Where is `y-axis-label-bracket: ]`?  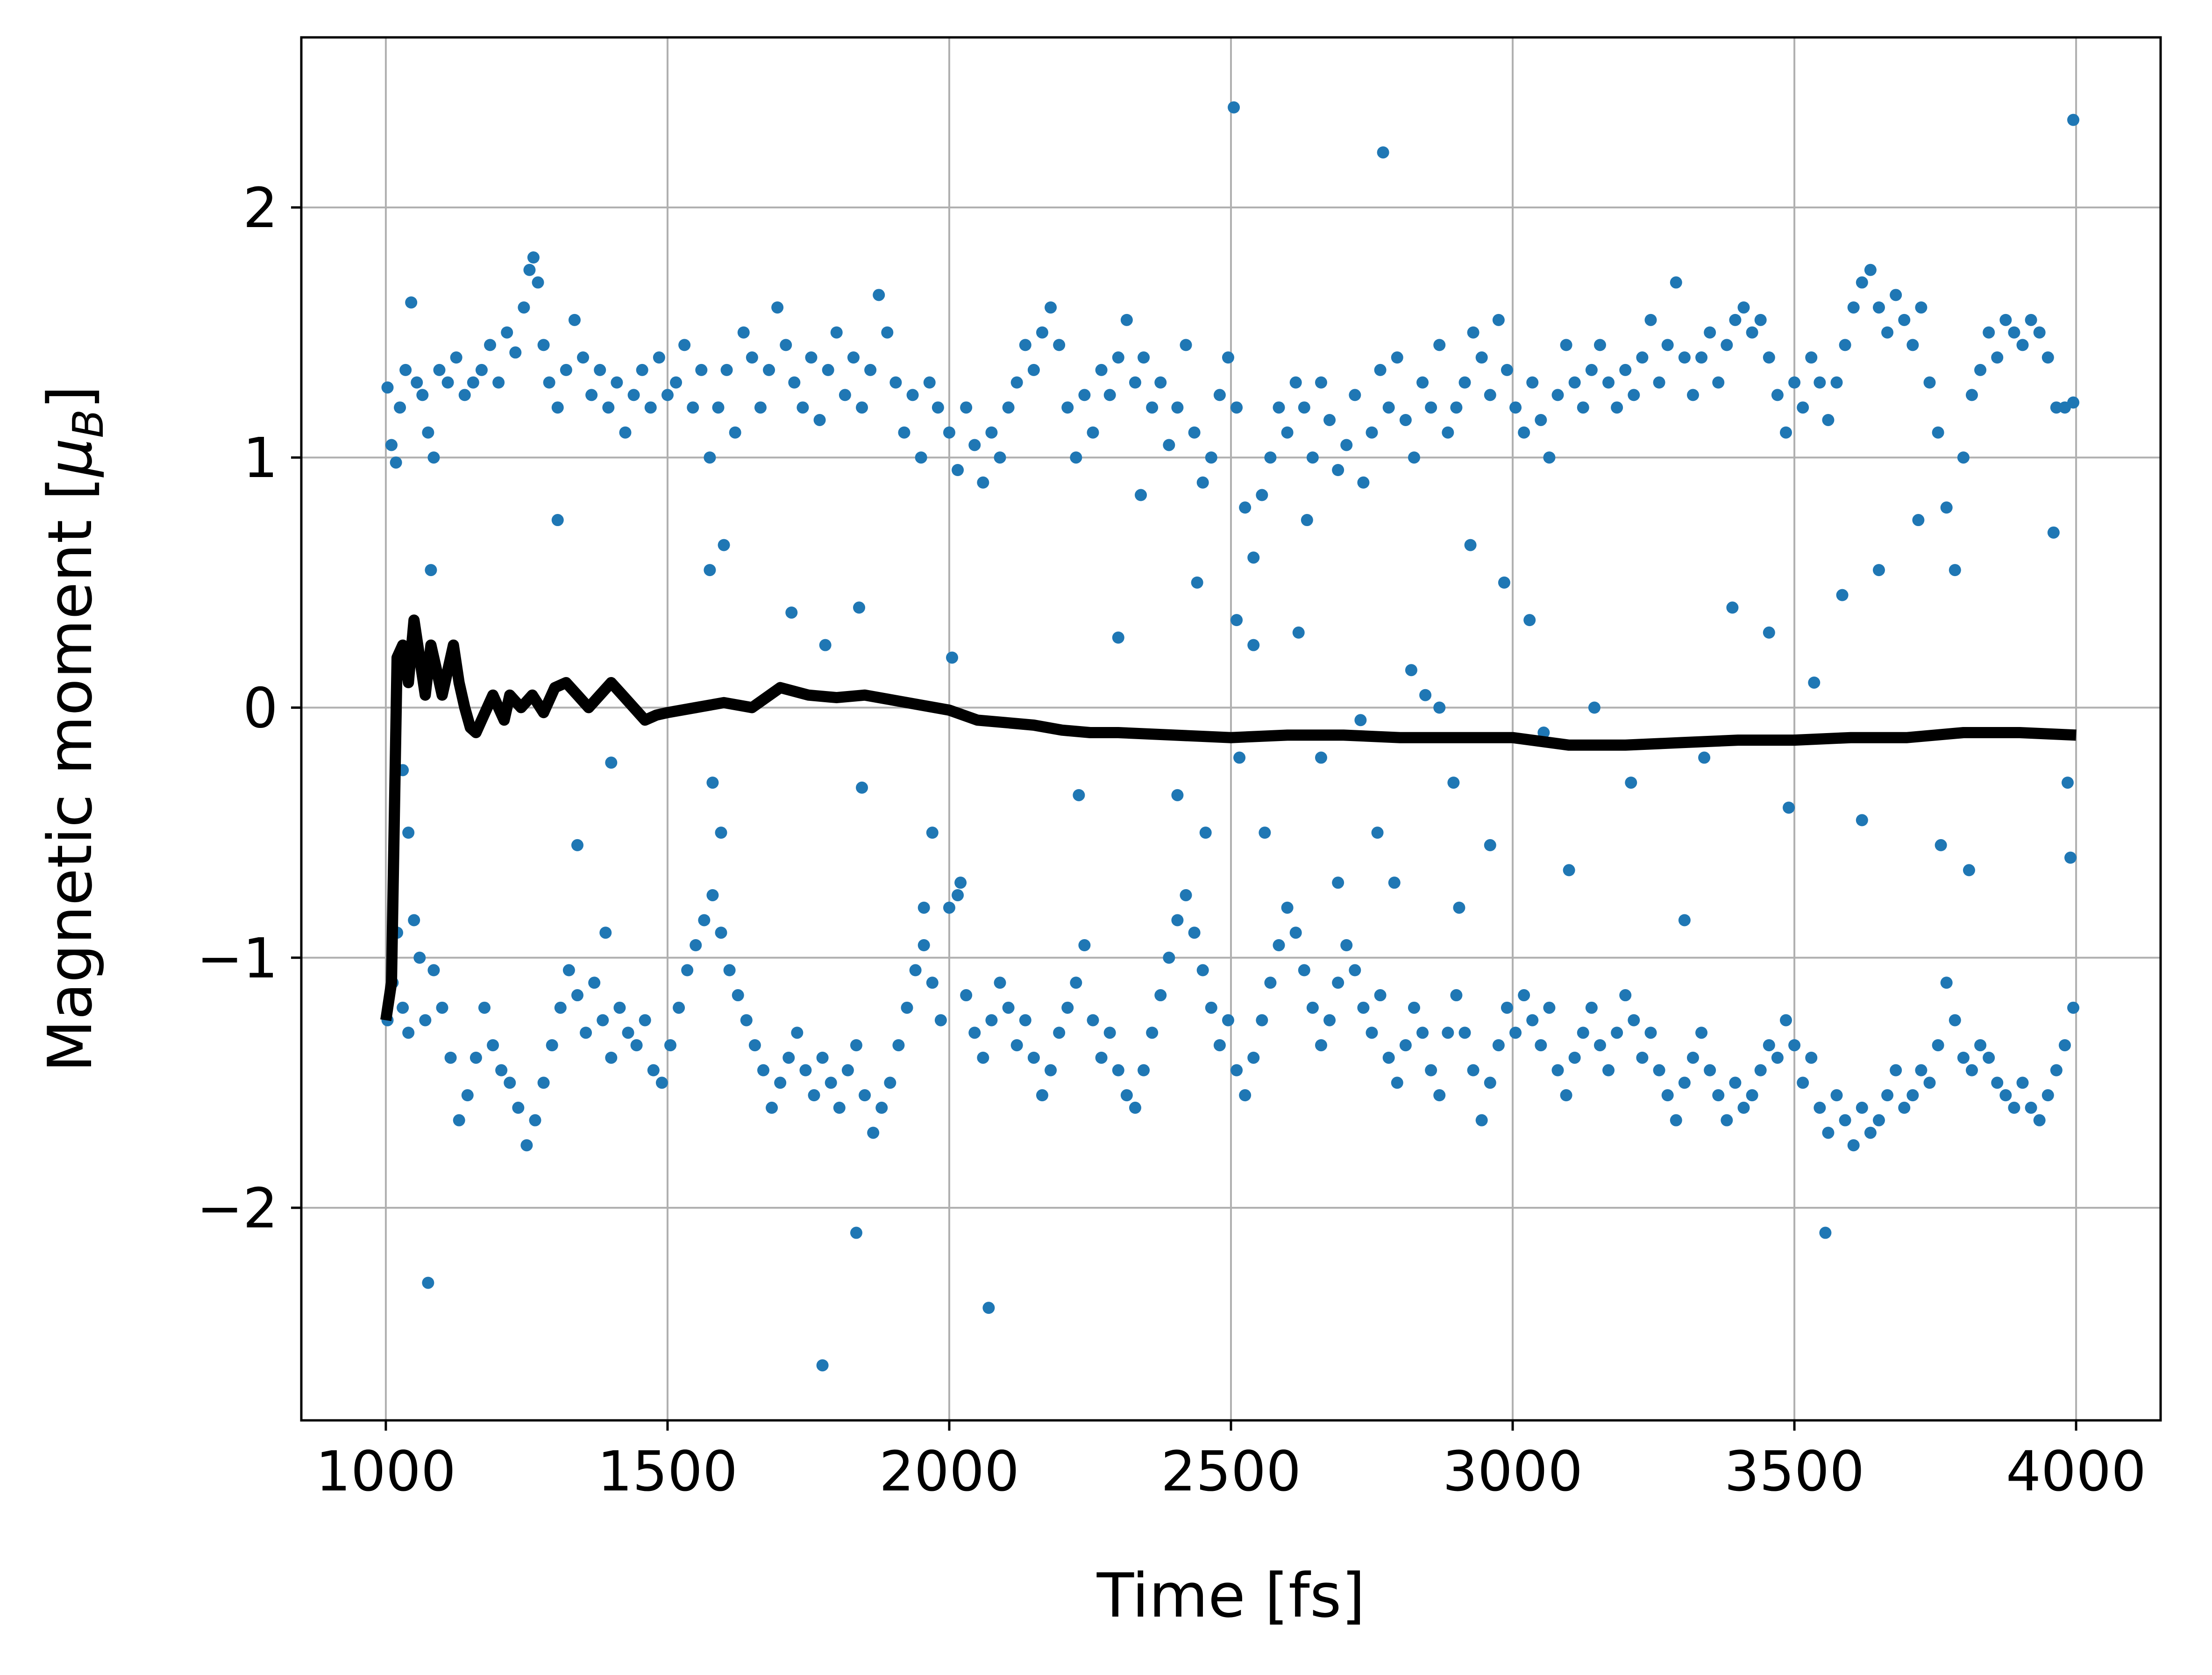 y-axis-label-bracket: ] is located at coordinates (70, 397).